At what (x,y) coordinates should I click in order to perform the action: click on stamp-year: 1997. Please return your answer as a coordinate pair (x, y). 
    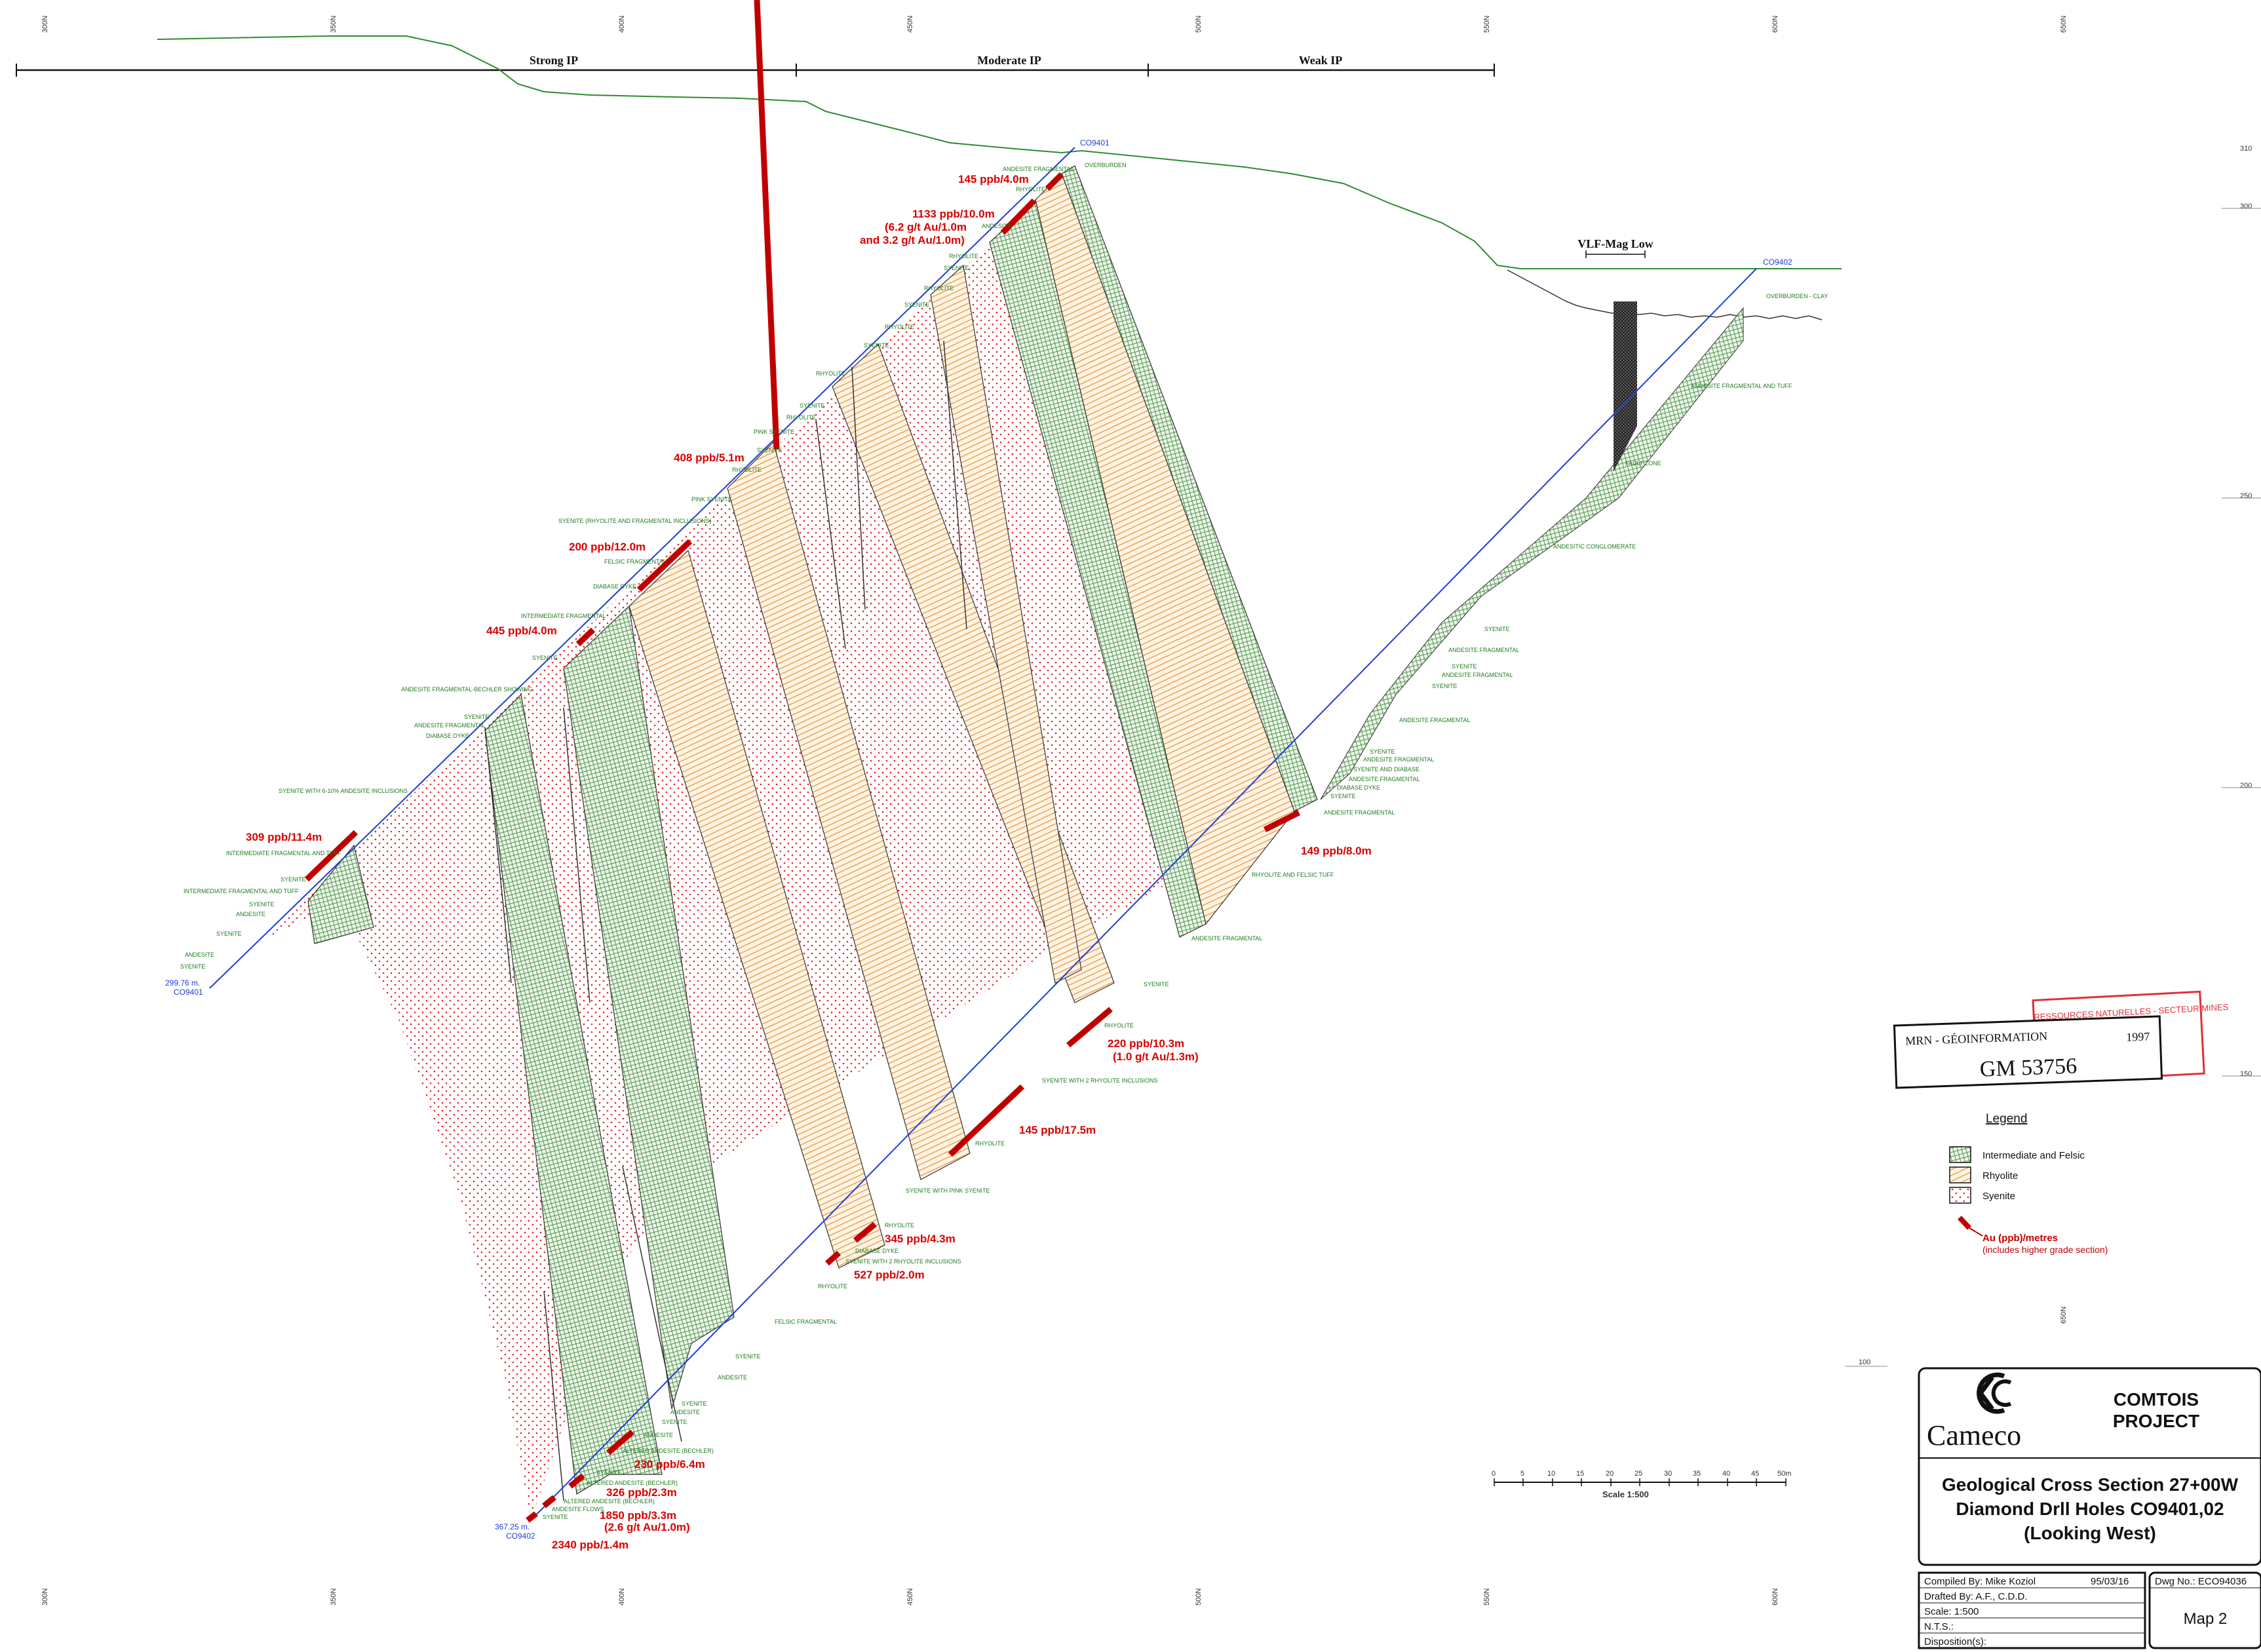
    Looking at the image, I should click on (2138, 1037).